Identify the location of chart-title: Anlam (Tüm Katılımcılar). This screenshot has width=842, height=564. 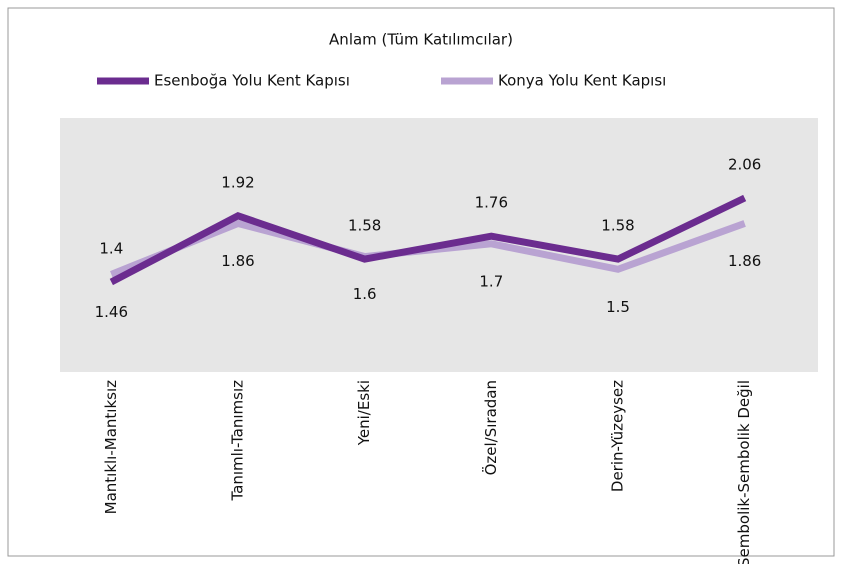
(421, 40).